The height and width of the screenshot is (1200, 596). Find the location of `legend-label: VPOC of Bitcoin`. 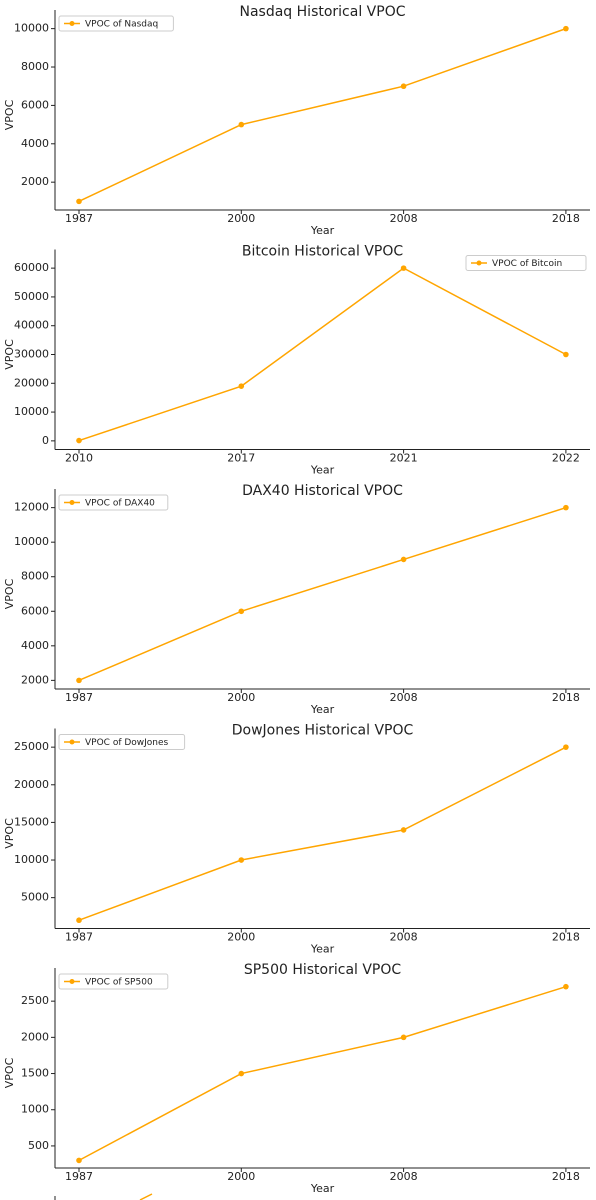

legend-label: VPOC of Bitcoin is located at coordinates (527, 264).